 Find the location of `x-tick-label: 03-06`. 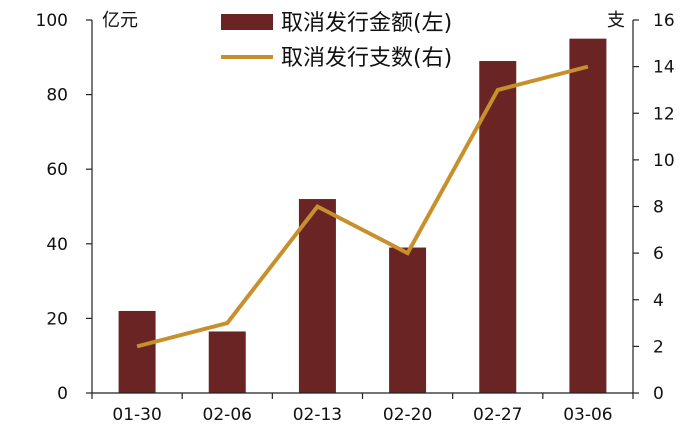

x-tick-label: 03-06 is located at coordinates (587, 415).